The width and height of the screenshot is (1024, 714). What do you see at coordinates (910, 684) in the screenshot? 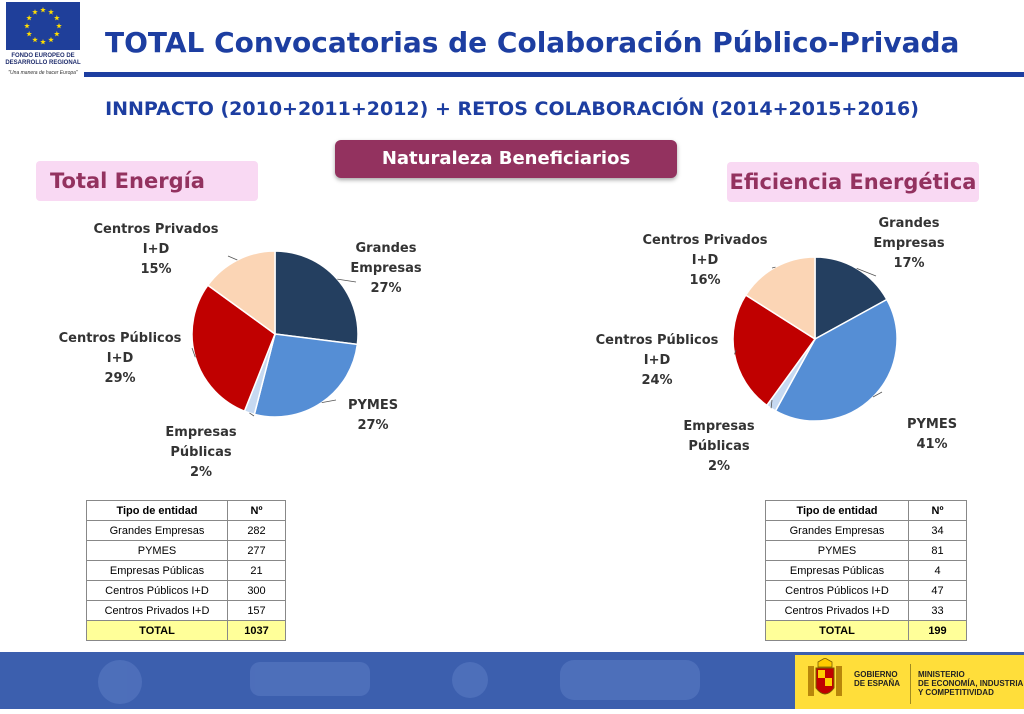
I see `footer-divider` at bounding box center [910, 684].